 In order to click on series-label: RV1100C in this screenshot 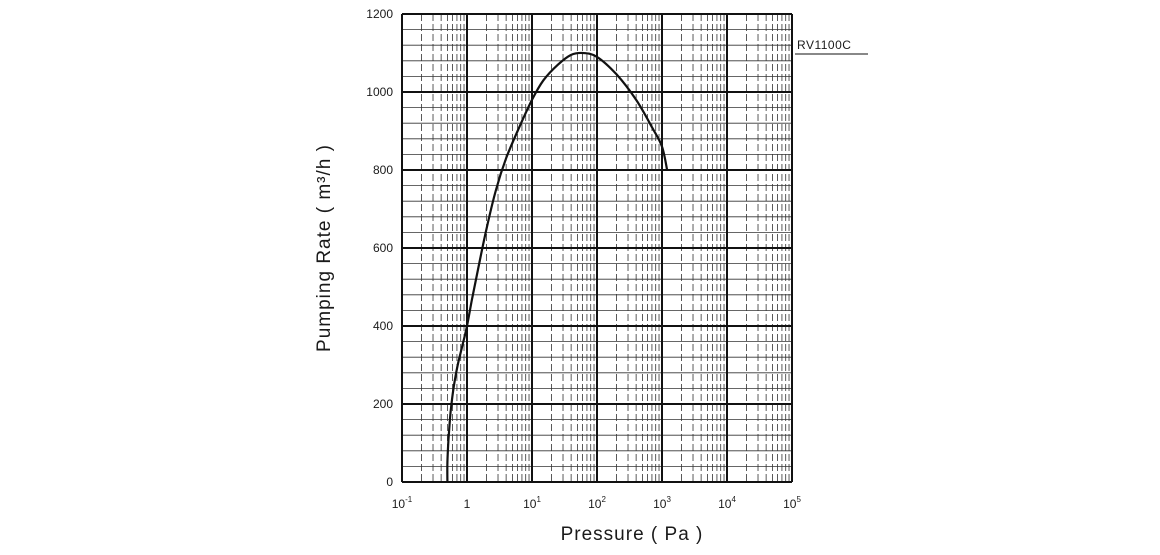, I will do `click(824, 45)`.